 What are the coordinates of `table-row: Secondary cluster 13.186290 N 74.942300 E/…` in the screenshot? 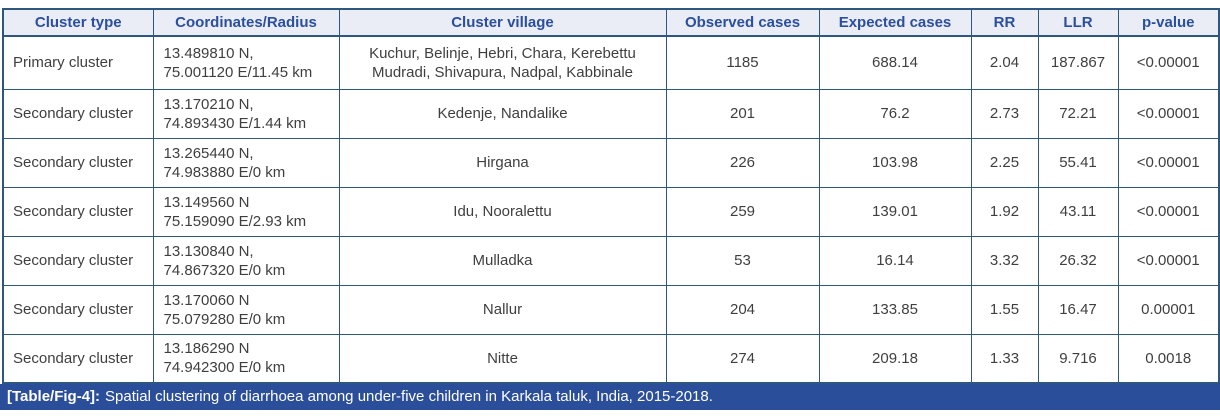 It's located at (611, 358).